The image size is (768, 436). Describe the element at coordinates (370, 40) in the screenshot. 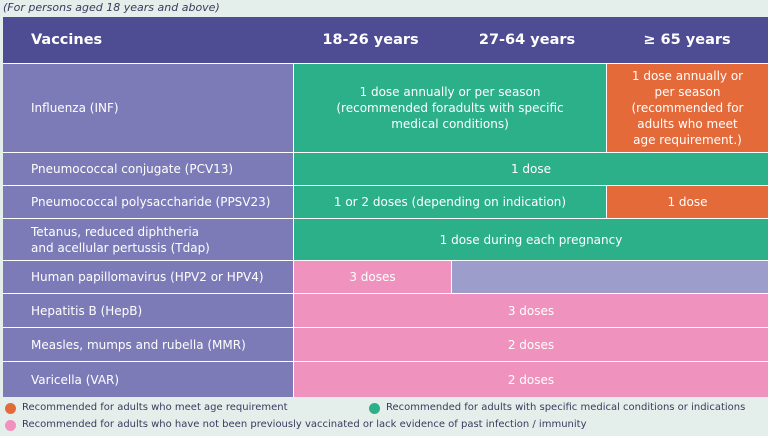

I see `header-18-26: 18-26 years` at that location.